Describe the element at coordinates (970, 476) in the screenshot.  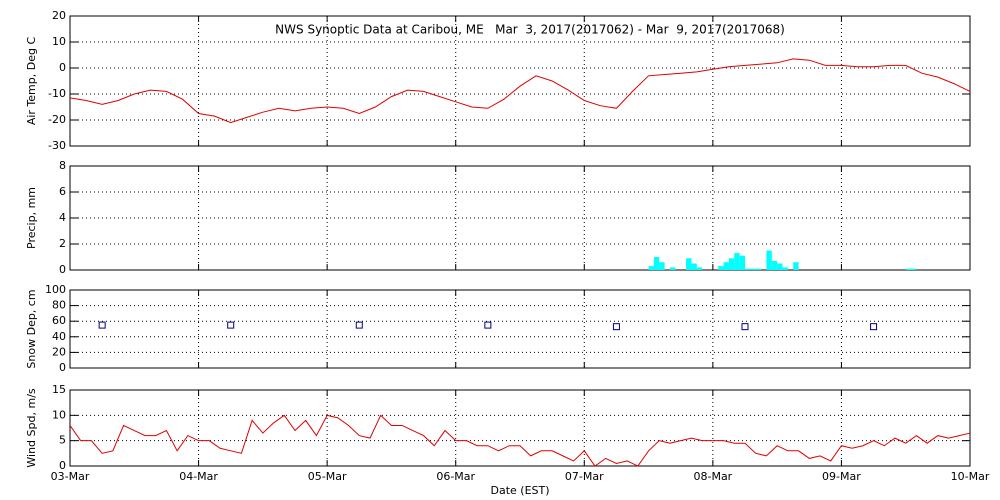
I see `x-tick-label: 10-Mar` at that location.